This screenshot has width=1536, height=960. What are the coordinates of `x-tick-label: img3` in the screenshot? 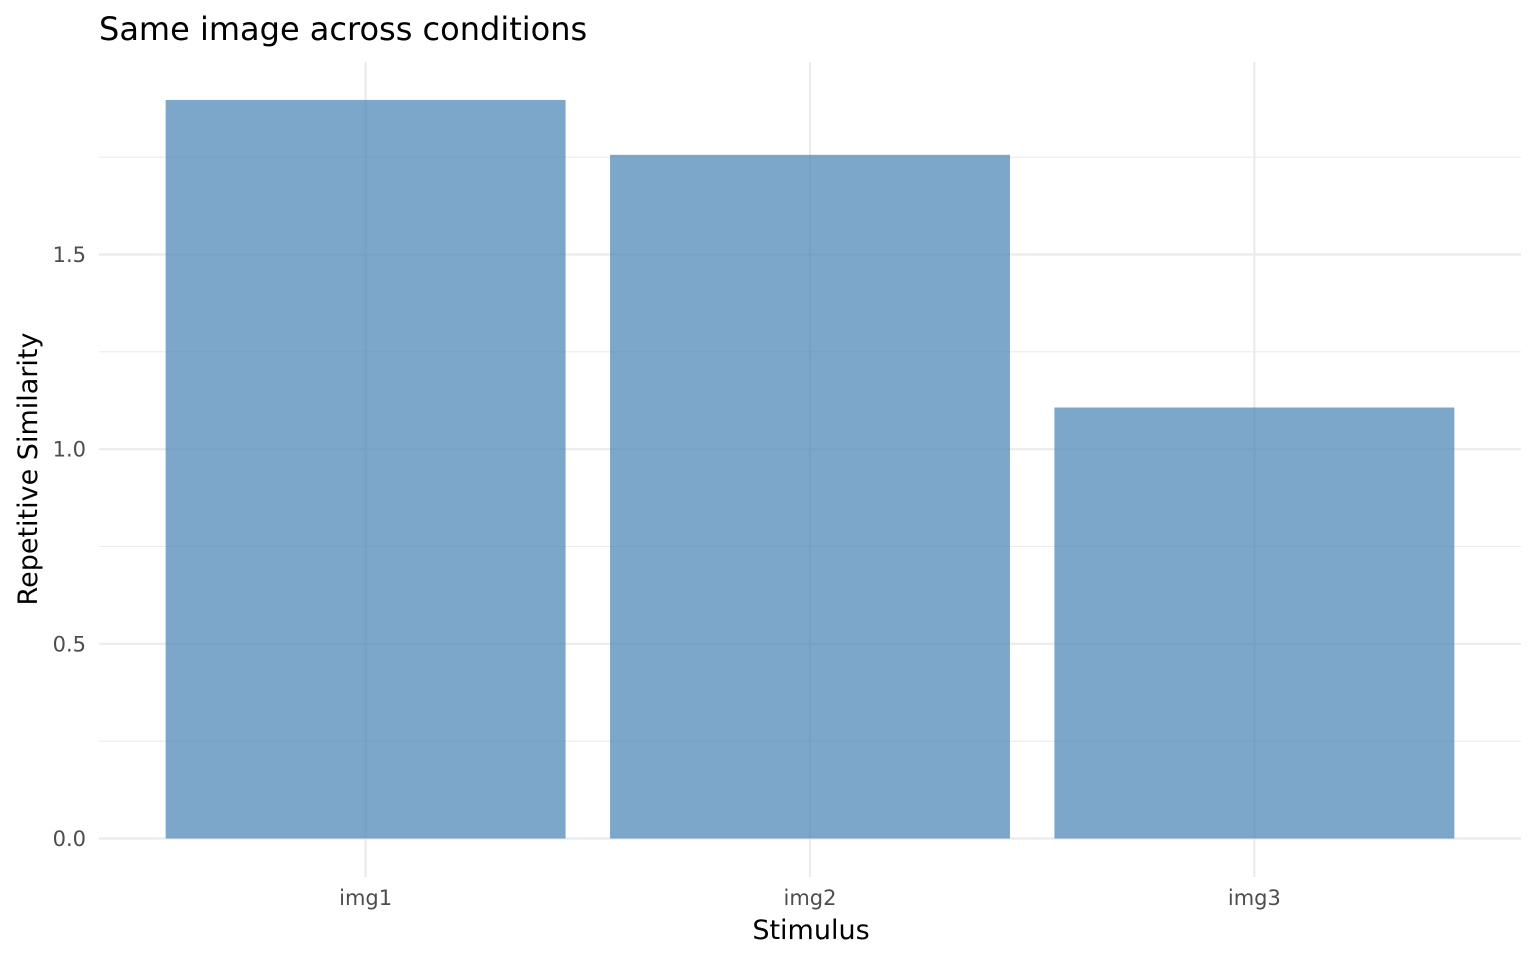 It's located at (1254, 898).